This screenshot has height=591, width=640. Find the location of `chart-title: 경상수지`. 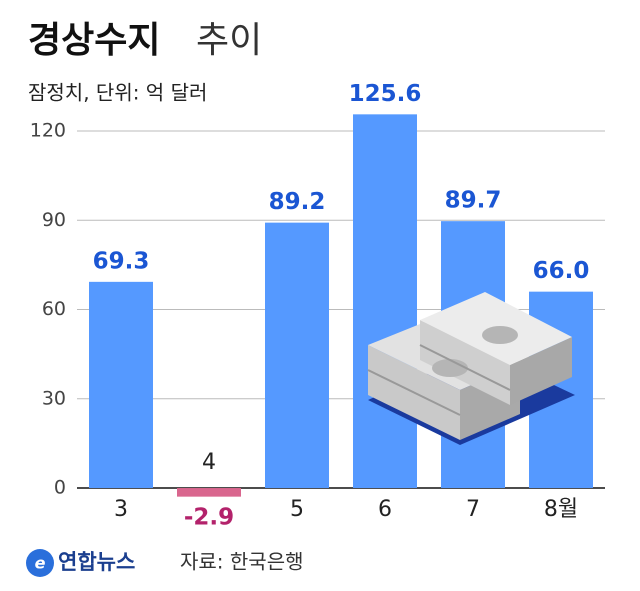

chart-title: 경상수지 is located at coordinates (94, 40).